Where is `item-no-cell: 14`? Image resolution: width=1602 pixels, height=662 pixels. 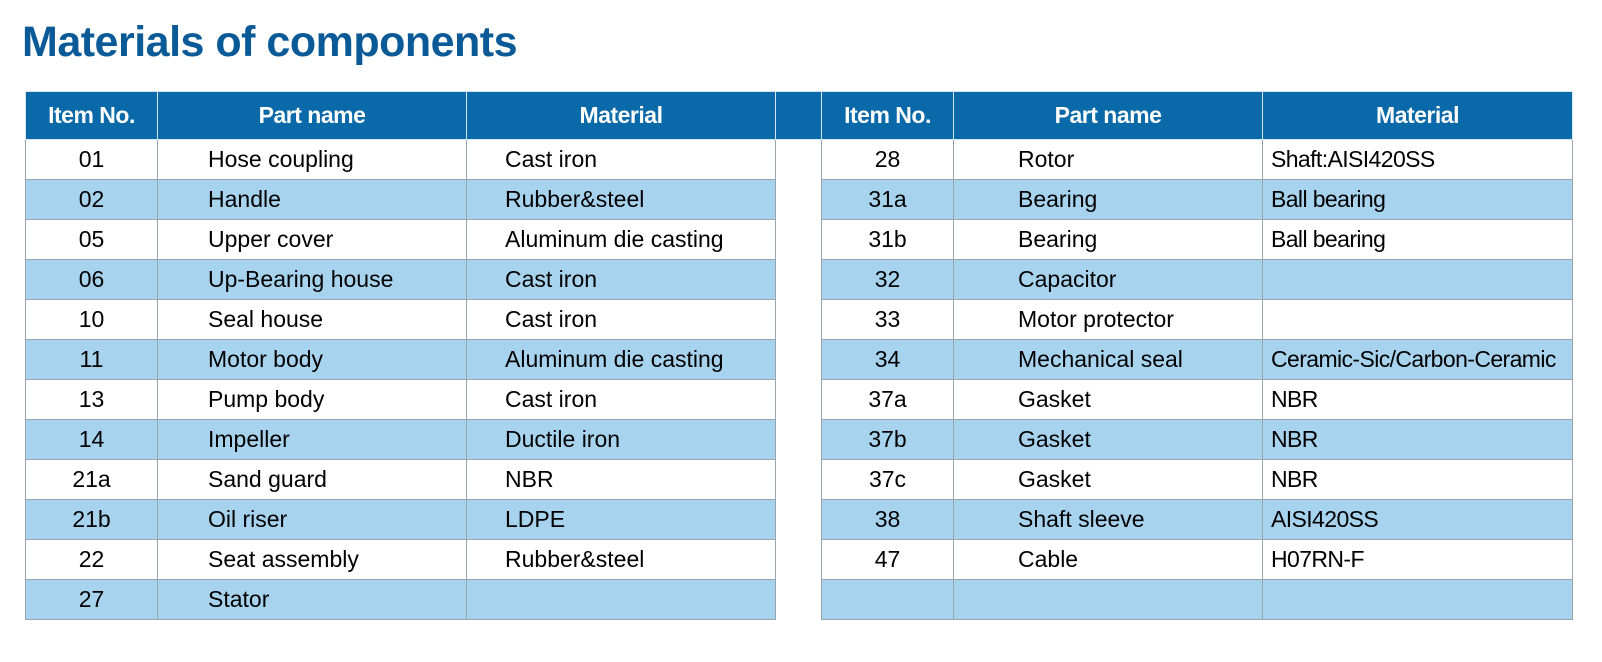 item-no-cell: 14 is located at coordinates (91, 439).